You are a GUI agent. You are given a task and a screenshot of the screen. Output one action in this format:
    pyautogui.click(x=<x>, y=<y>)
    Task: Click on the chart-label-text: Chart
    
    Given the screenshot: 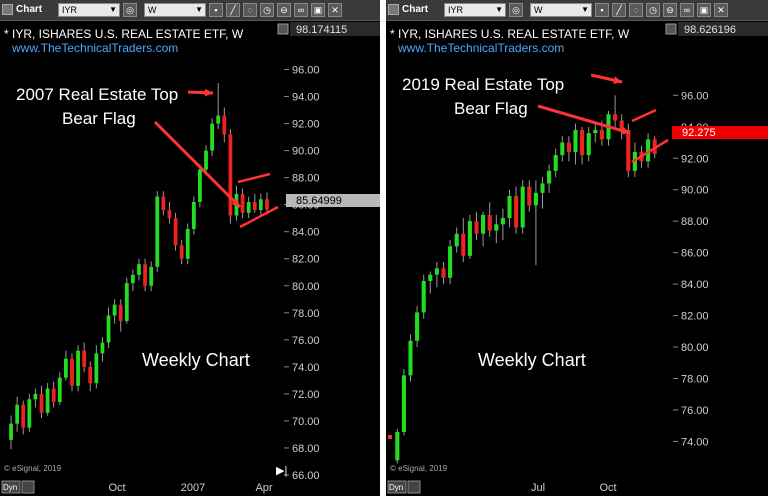 What is the action you would take?
    pyautogui.click(x=29, y=9)
    